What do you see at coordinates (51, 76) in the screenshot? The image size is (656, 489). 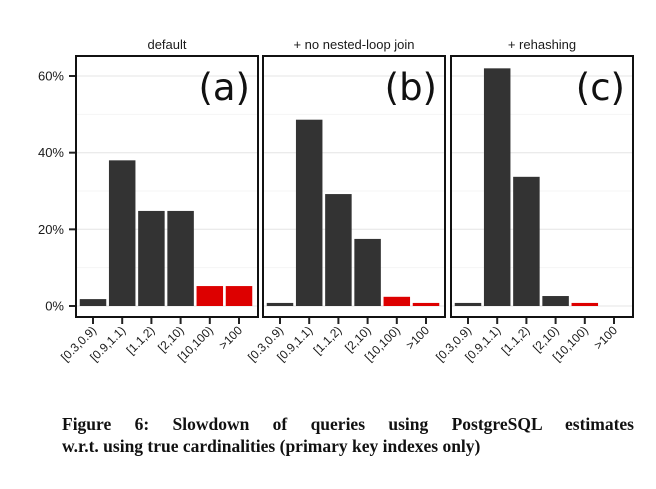 I see `y-tick-label: 60%` at bounding box center [51, 76].